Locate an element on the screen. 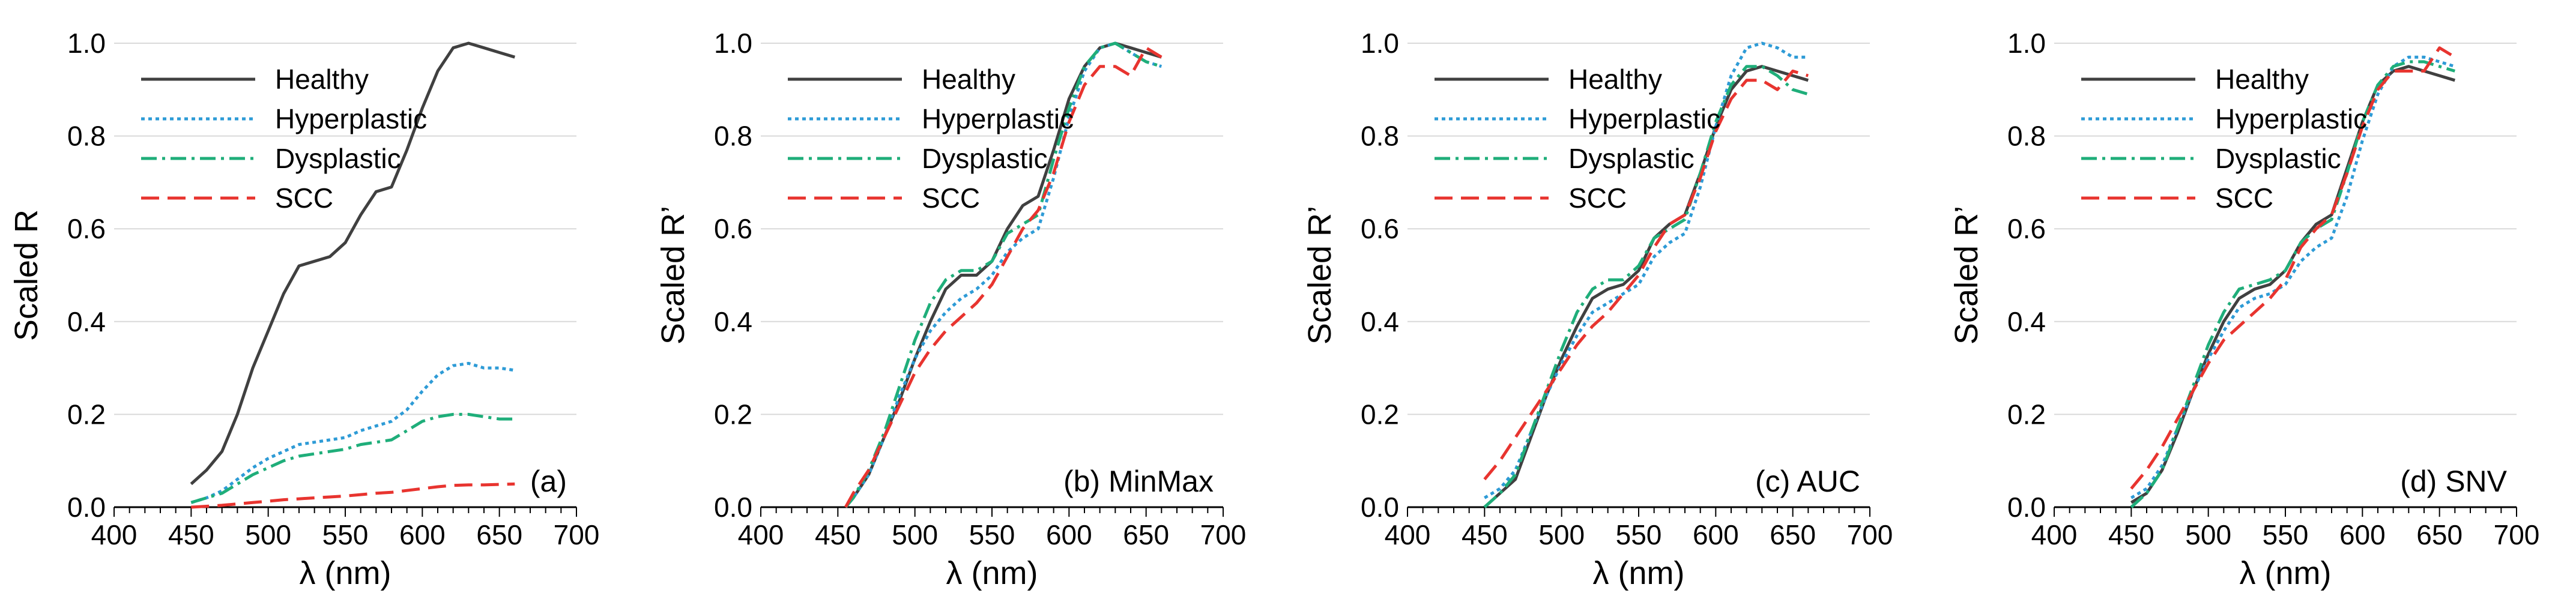 The height and width of the screenshot is (614, 2576). x-tick-label-d-450: 450 is located at coordinates (2131, 535).